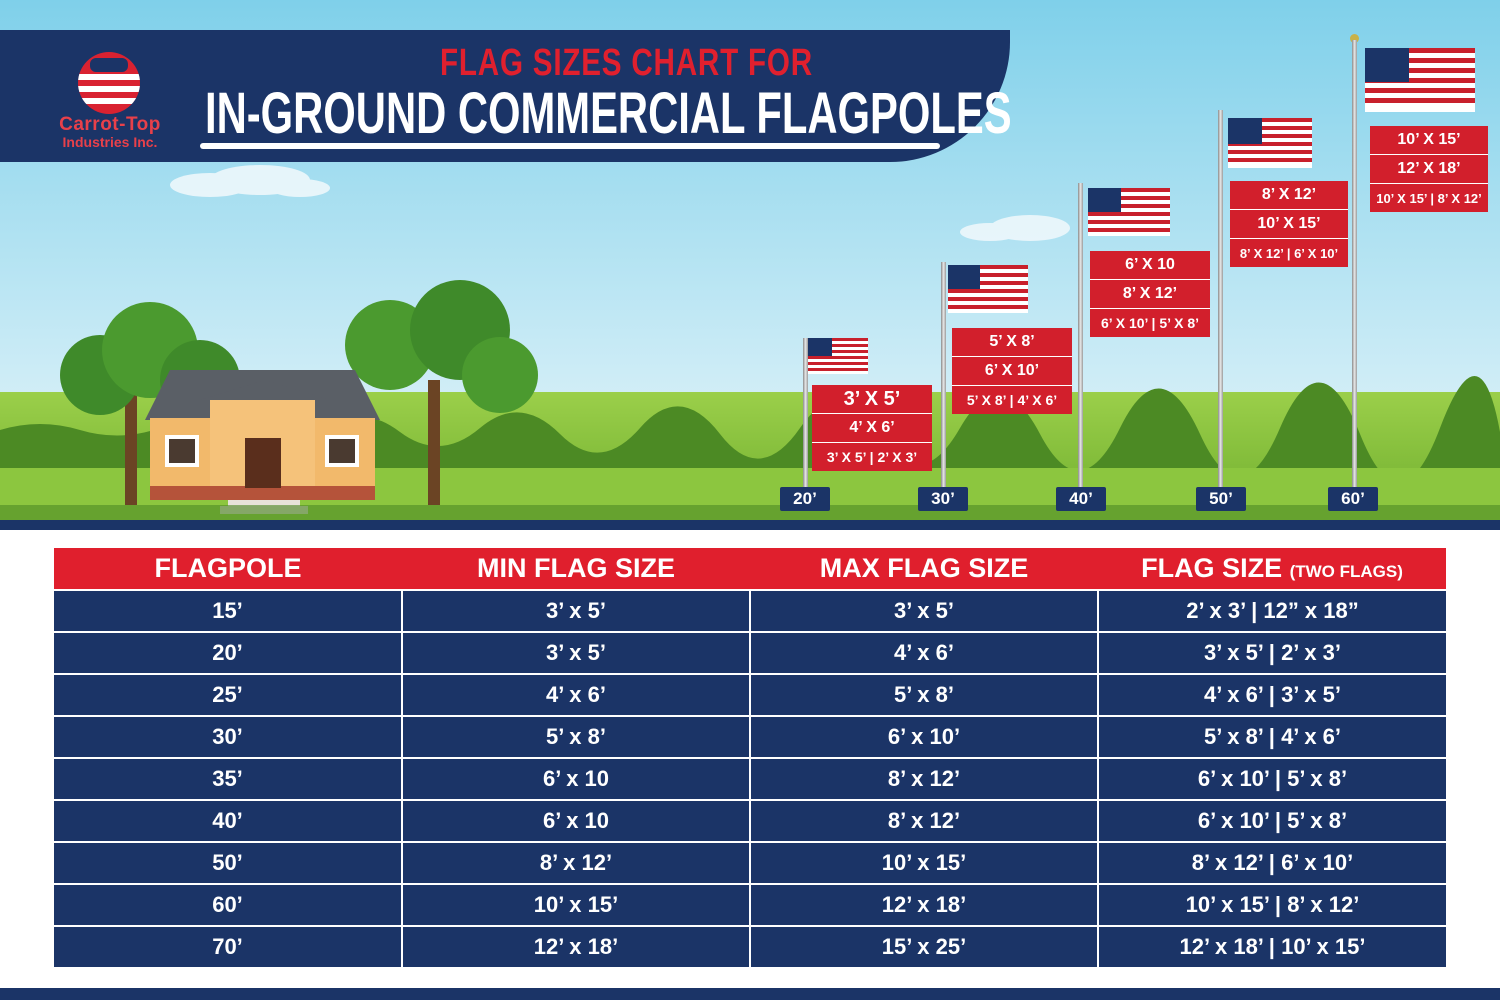 The image size is (1500, 1000). I want to click on company-logo: Carrot-Top Industries Inc., so click(110, 95).